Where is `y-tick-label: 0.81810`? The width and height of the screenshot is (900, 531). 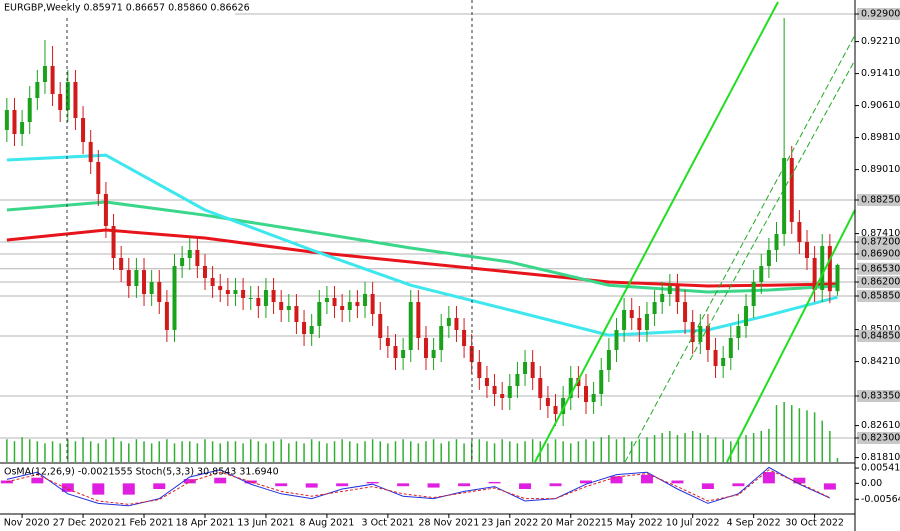
y-tick-label: 0.81810 is located at coordinates (880, 457).